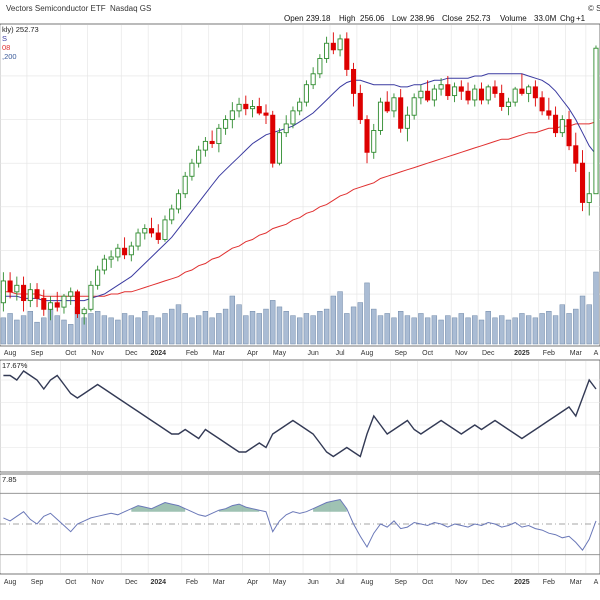  I want to click on x-axis-label: 2025, so click(522, 582).